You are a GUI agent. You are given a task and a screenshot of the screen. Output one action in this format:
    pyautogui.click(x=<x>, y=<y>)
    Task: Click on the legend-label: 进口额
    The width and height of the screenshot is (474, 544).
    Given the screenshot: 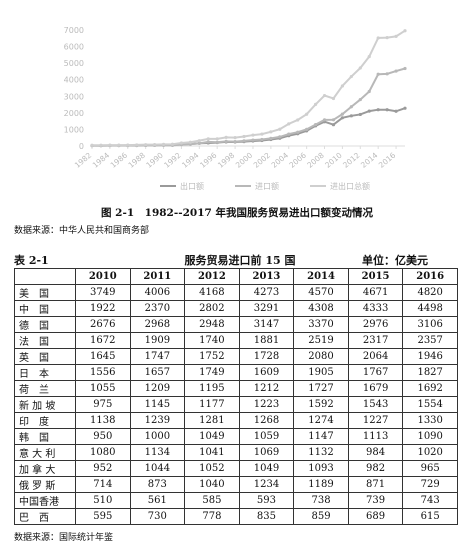 What is the action you would take?
    pyautogui.click(x=267, y=186)
    